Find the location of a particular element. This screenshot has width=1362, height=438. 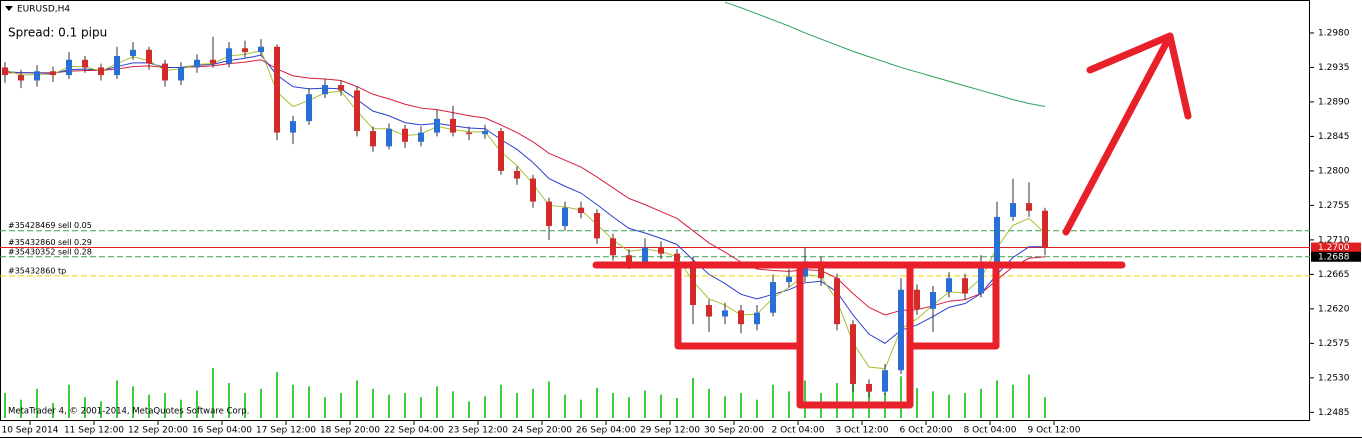

x-tick-label: 10 Sep 2014 is located at coordinates (29, 431).